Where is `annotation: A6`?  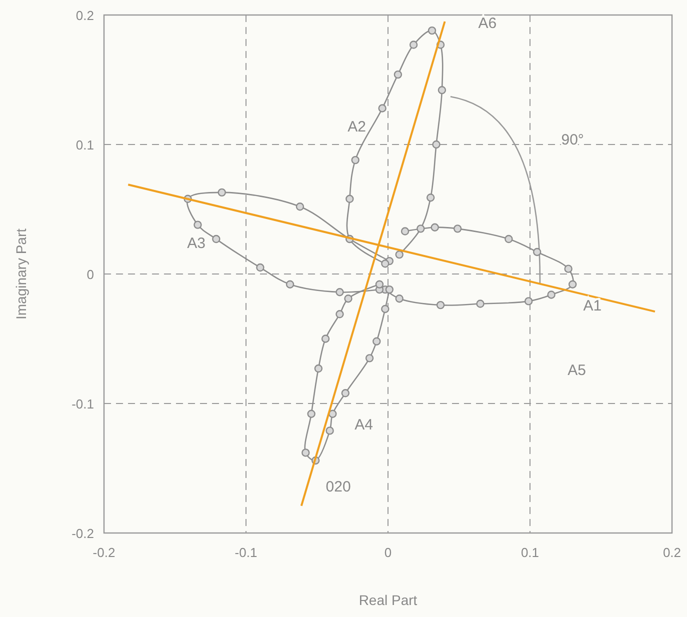 annotation: A6 is located at coordinates (487, 23).